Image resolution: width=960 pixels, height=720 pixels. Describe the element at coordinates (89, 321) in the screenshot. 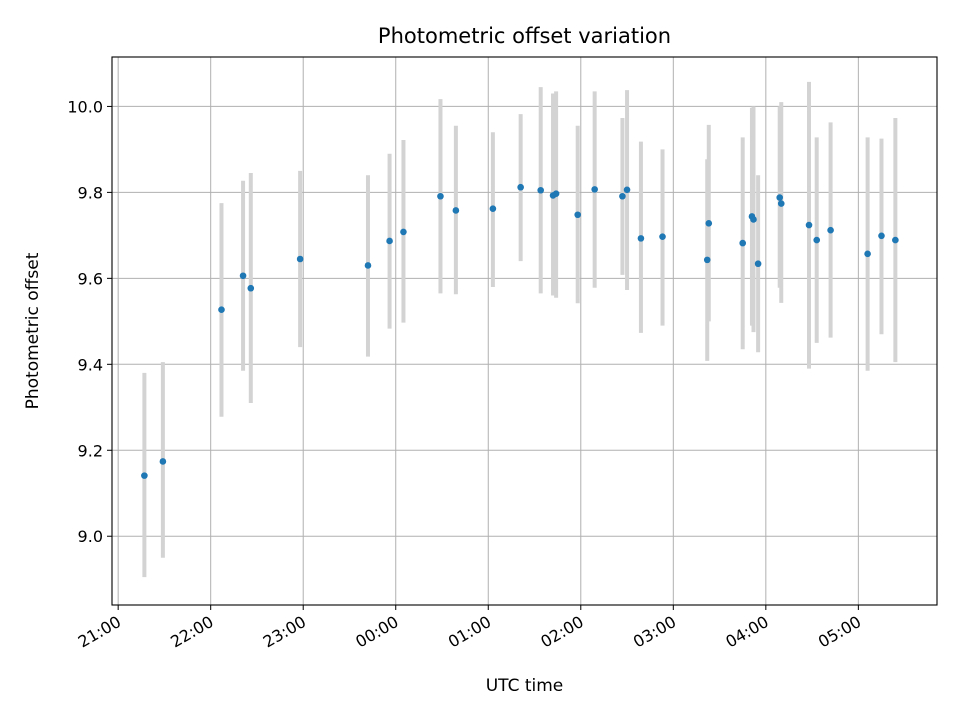

I see `y-axis-ticks: 9.0 9.2 9.4 9.6 9.8 10.0` at that location.